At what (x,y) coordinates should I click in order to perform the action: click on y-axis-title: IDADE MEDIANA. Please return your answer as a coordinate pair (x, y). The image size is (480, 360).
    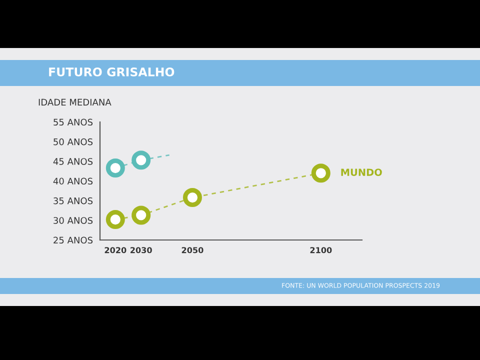
    Looking at the image, I should click on (75, 102).